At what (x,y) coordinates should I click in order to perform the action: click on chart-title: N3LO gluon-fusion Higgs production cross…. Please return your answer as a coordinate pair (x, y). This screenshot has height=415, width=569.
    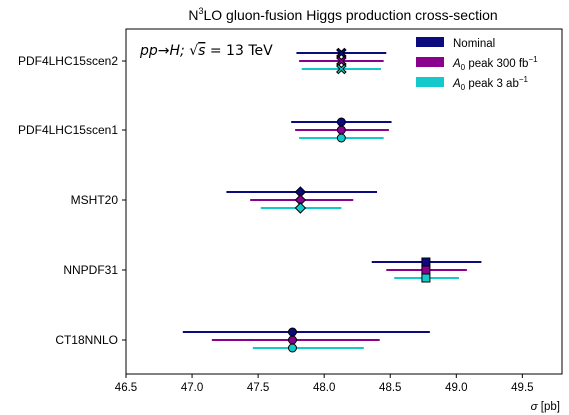
    Looking at the image, I should click on (342, 14).